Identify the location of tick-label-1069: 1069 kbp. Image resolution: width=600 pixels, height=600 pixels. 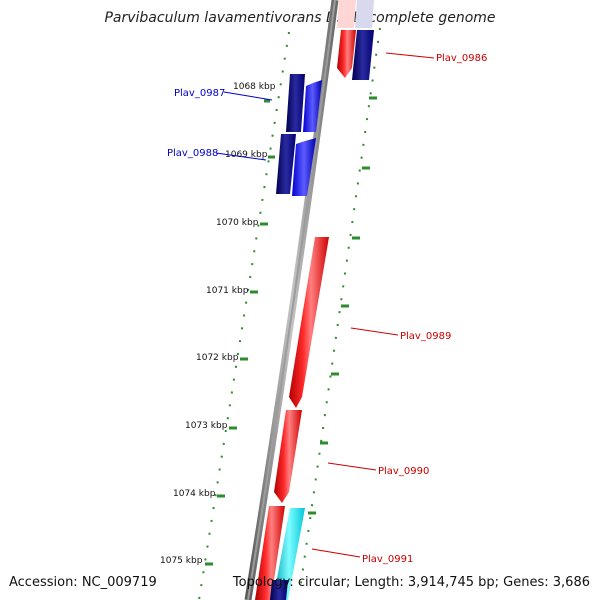
(246, 155).